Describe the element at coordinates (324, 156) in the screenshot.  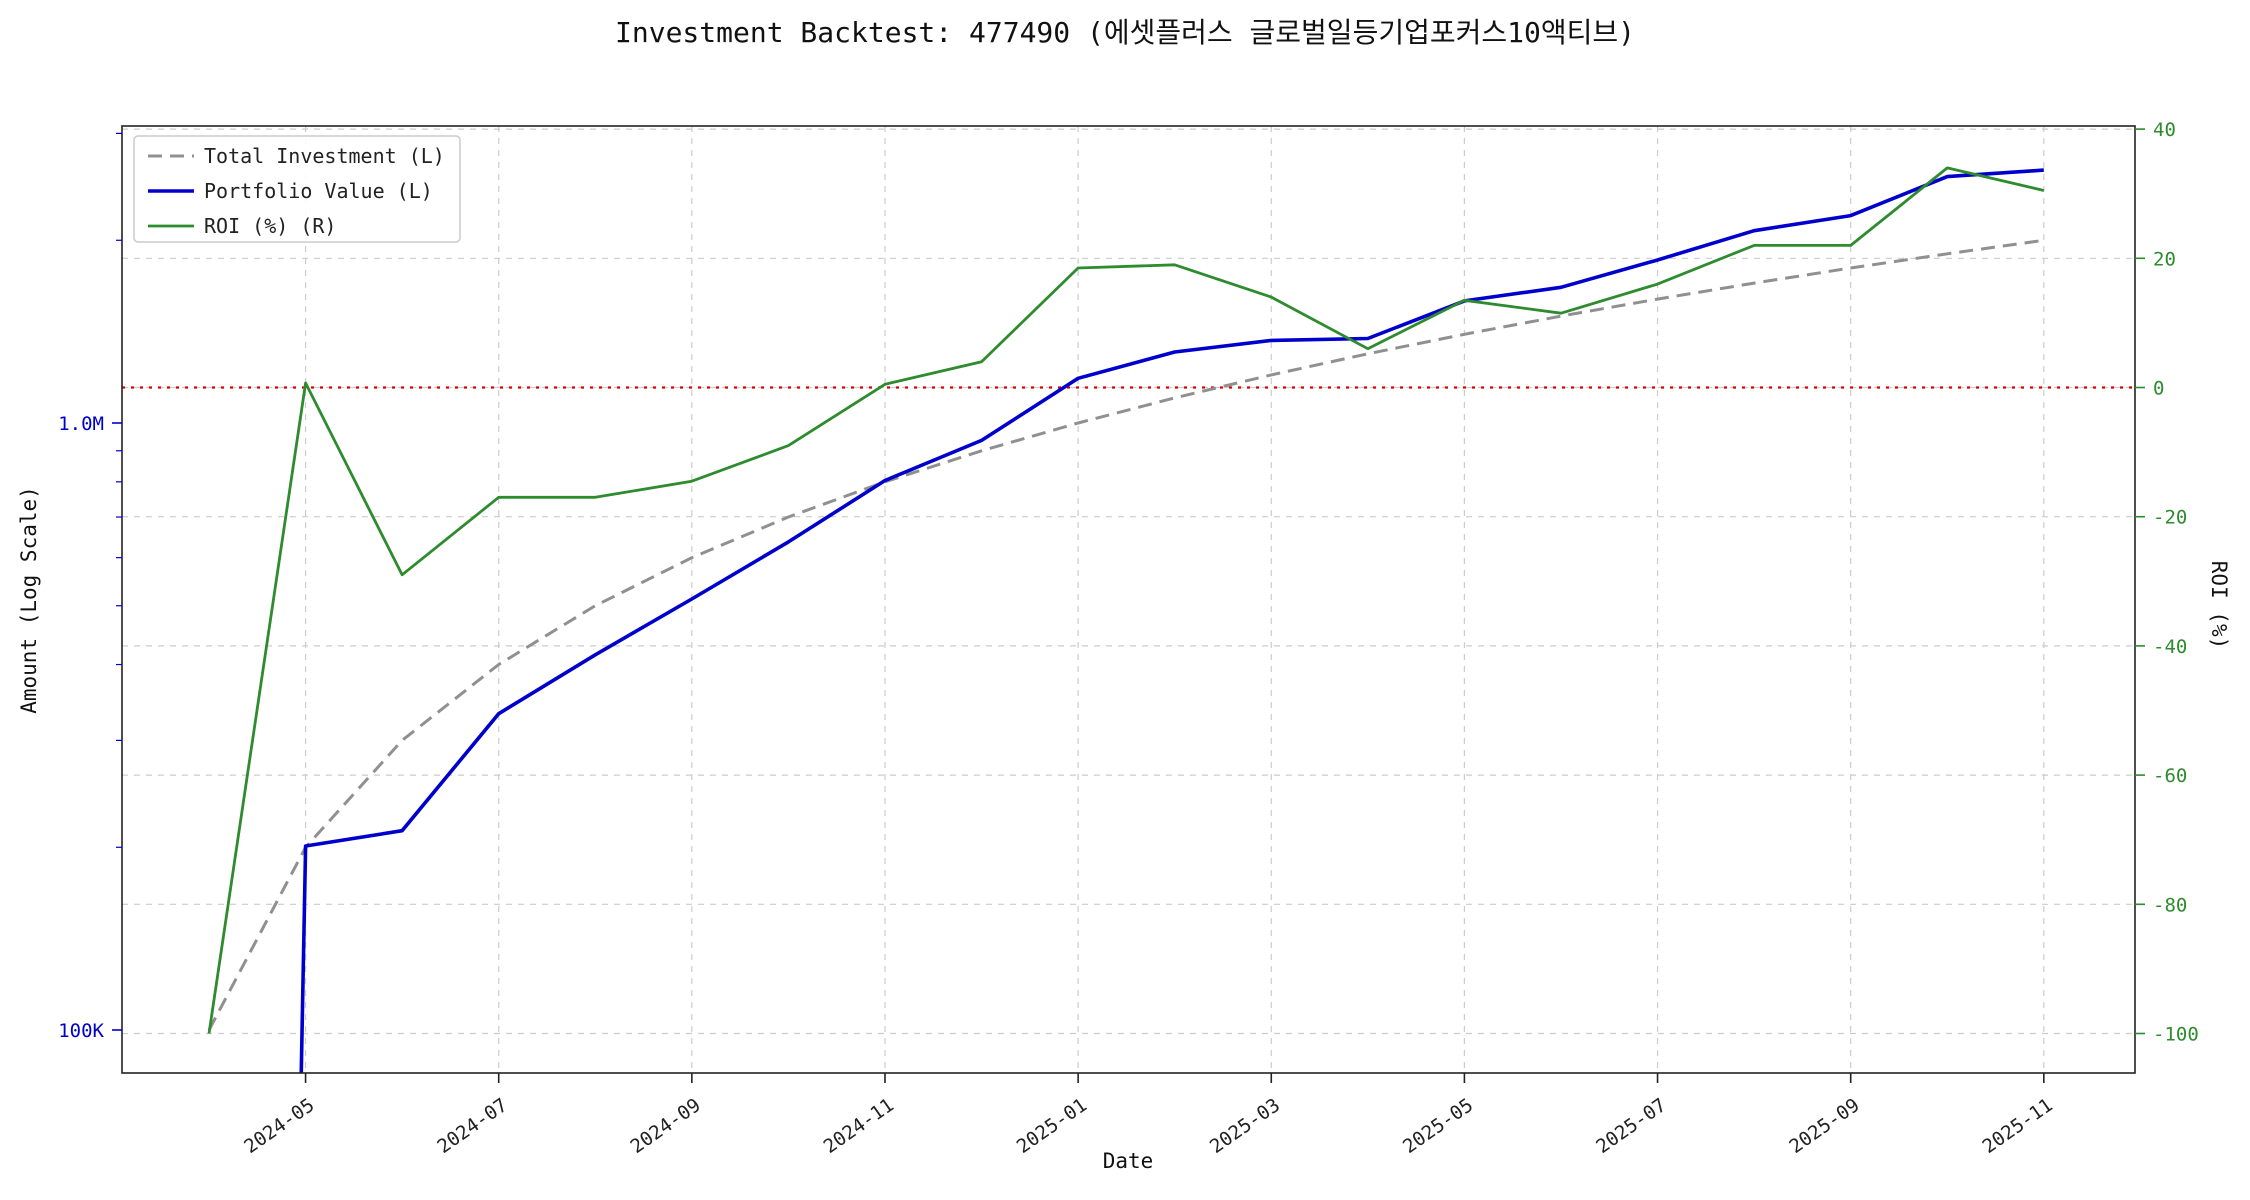
I see `legend-label: Total Investment (L)` at that location.